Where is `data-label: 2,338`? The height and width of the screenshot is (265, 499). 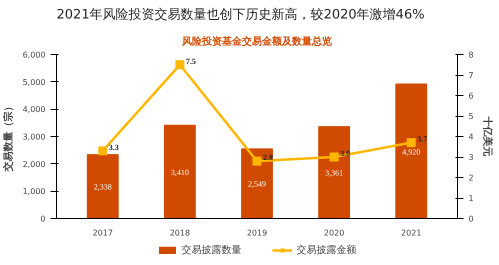 data-label: 2,338 is located at coordinates (103, 187).